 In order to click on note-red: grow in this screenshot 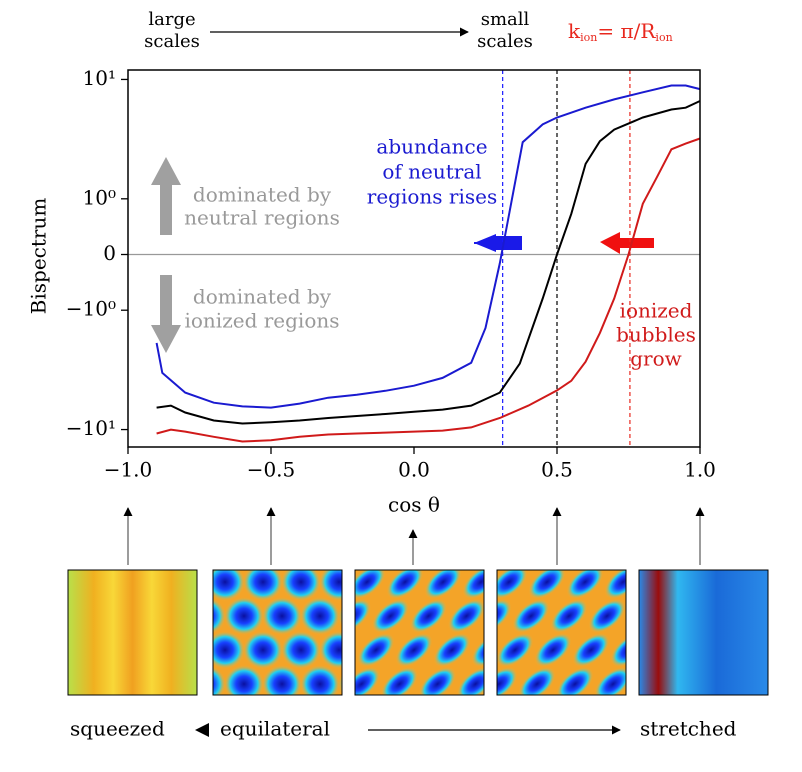, I will do `click(656, 359)`.